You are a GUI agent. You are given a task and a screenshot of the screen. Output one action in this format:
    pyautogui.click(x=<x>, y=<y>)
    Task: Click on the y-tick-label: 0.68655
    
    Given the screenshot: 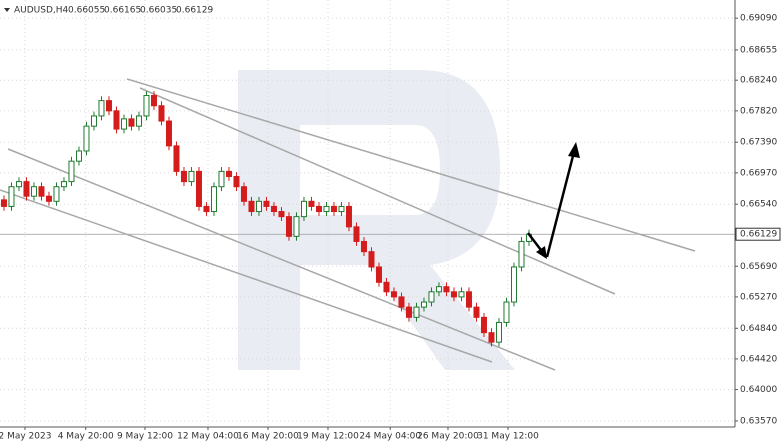 What is the action you would take?
    pyautogui.click(x=758, y=50)
    